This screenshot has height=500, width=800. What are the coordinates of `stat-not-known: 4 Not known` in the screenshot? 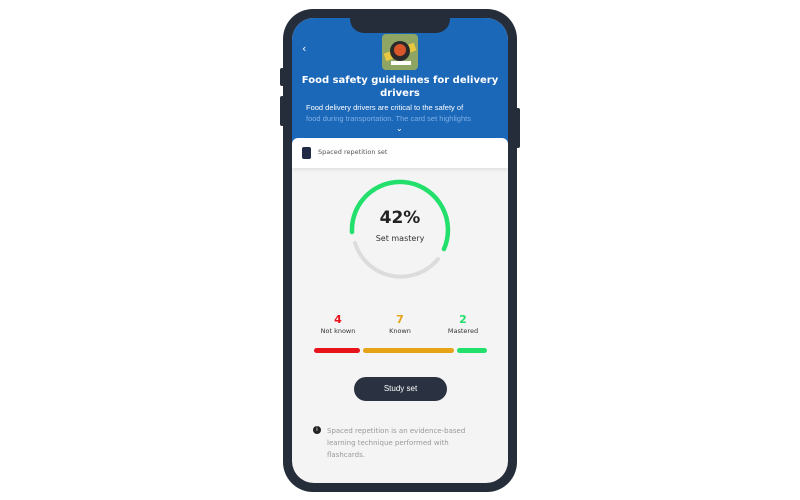 It's located at (338, 324).